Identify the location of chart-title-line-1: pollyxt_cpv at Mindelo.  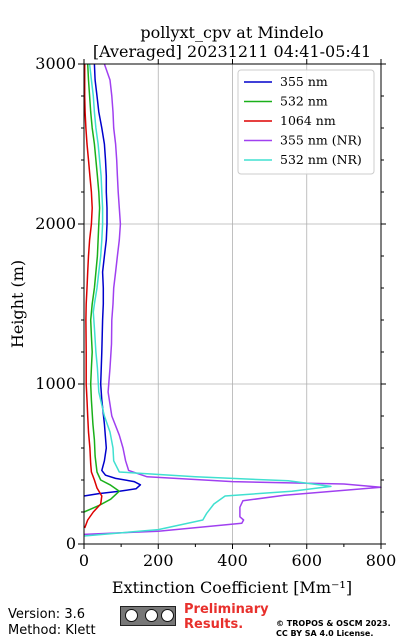
(231, 32).